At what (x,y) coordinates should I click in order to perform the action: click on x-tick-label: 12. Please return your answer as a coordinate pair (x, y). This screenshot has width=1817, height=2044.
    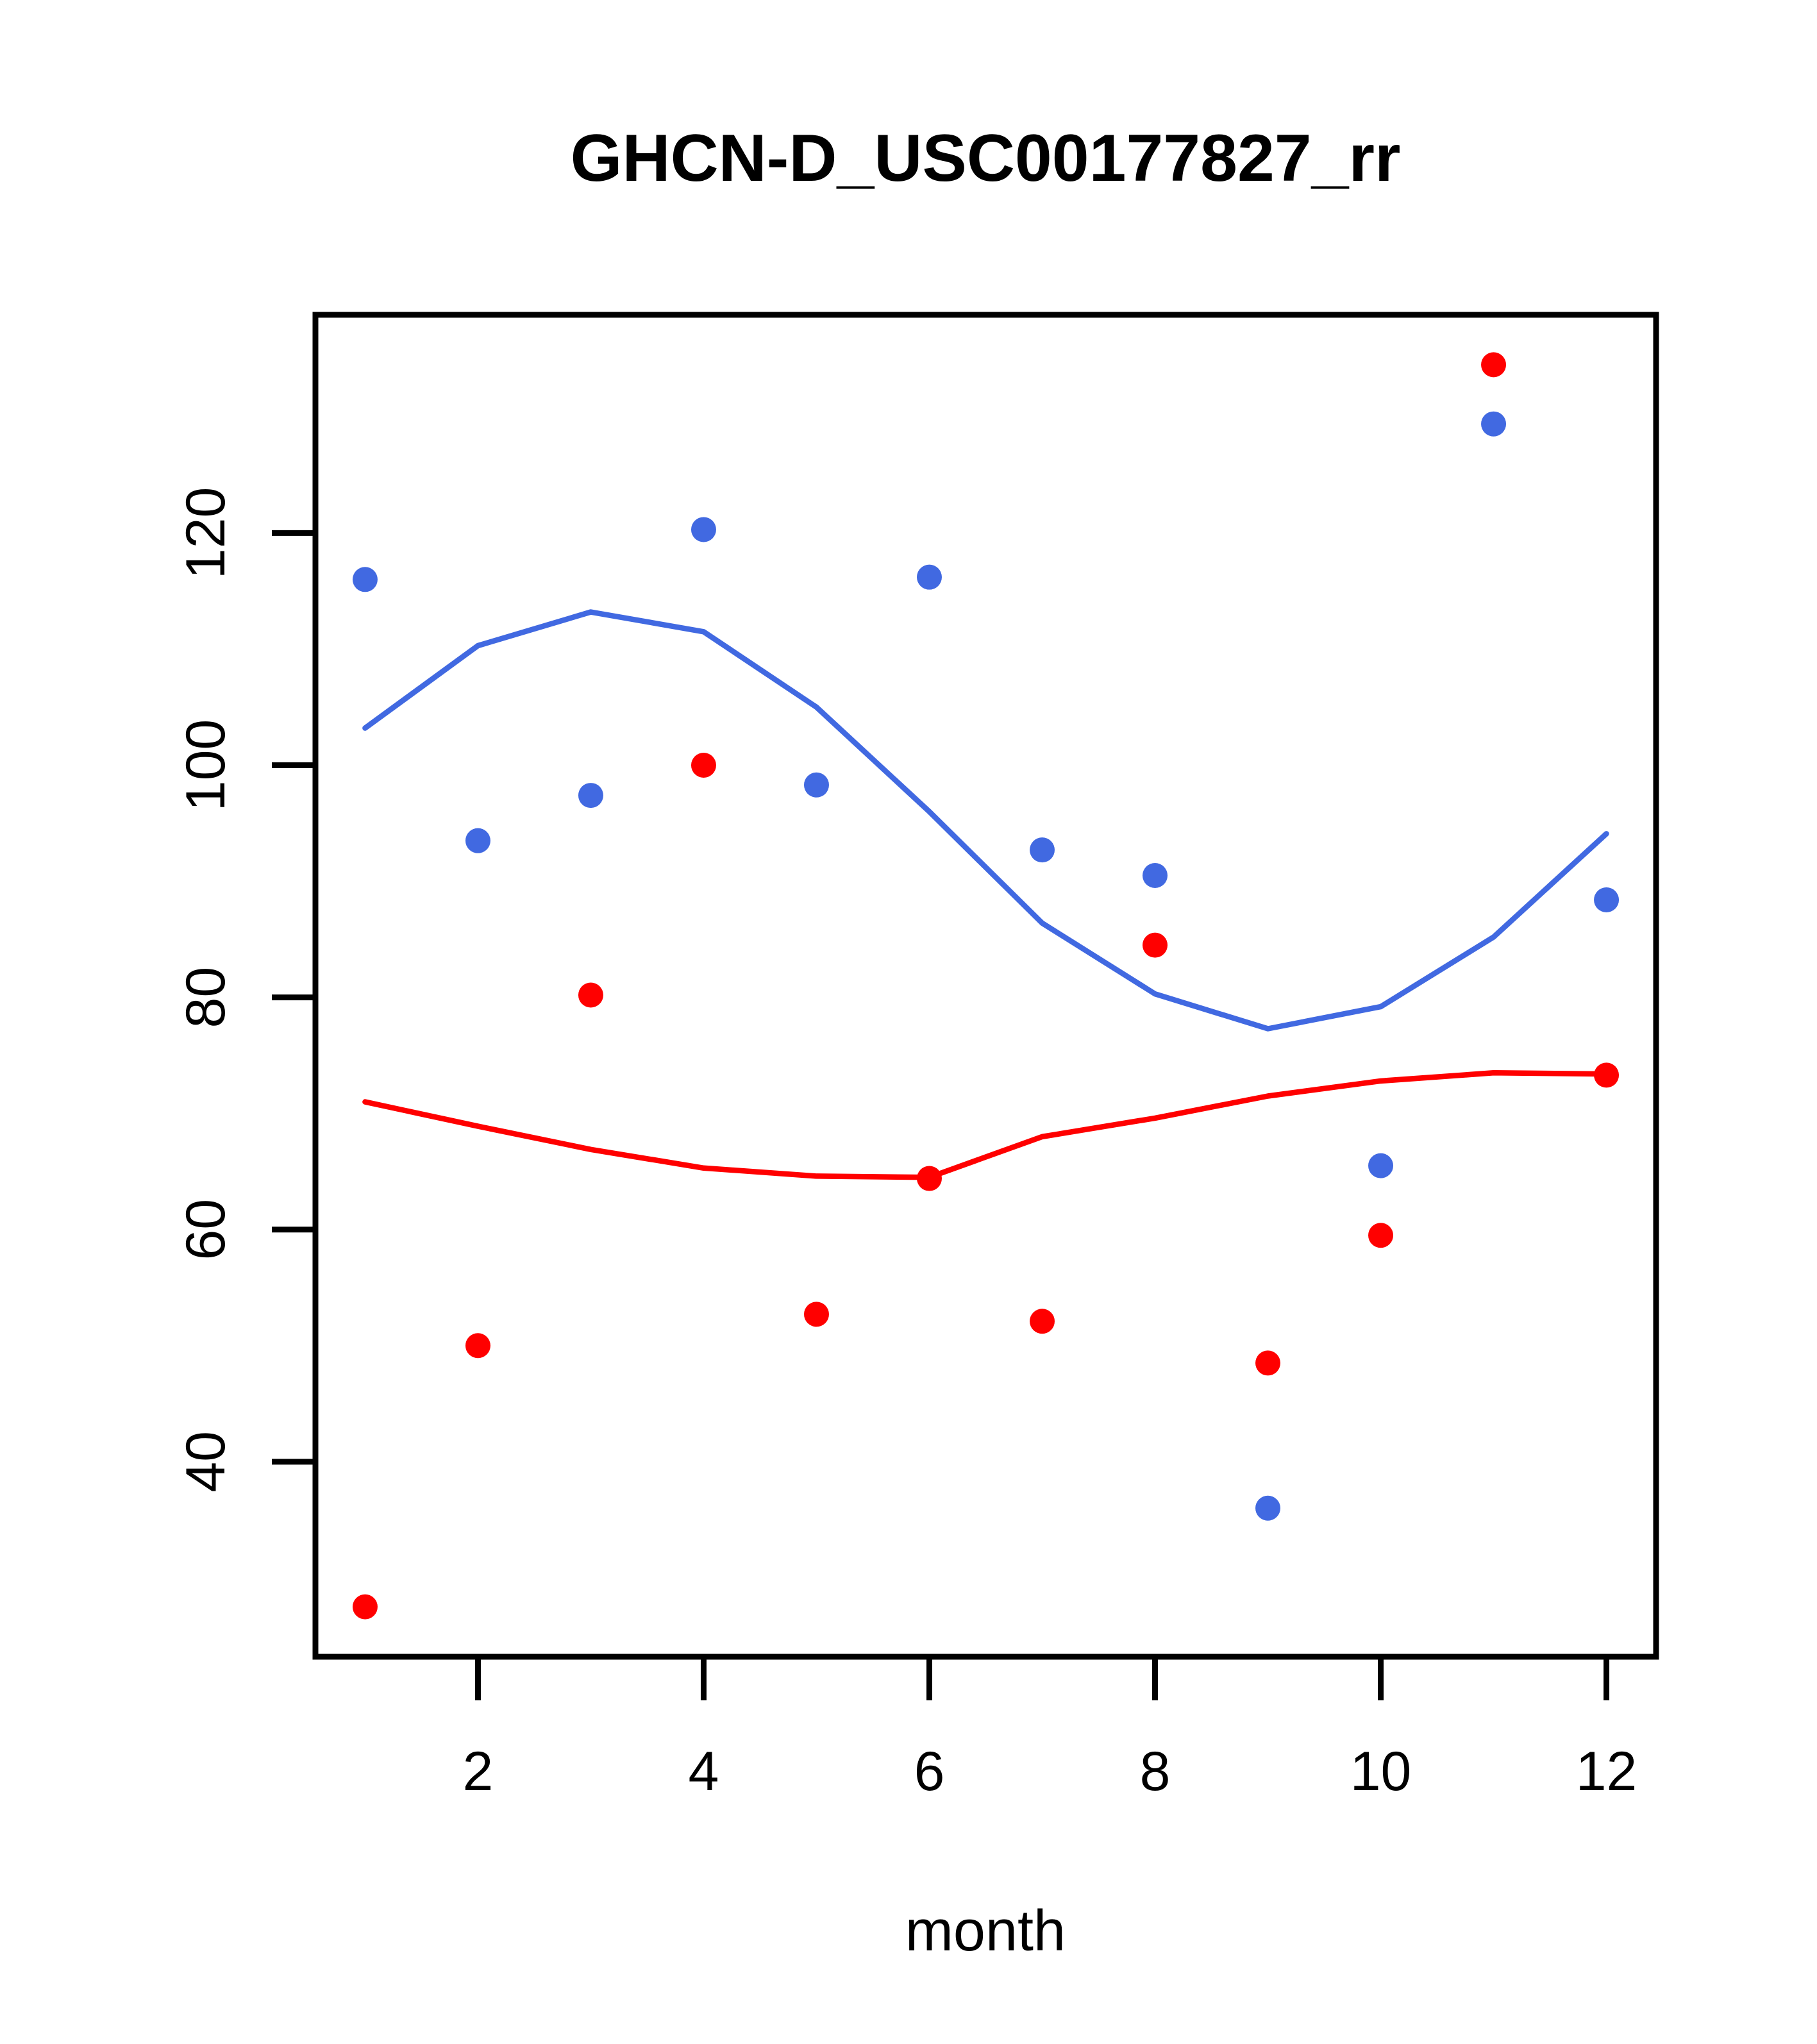
    Looking at the image, I should click on (1607, 1772).